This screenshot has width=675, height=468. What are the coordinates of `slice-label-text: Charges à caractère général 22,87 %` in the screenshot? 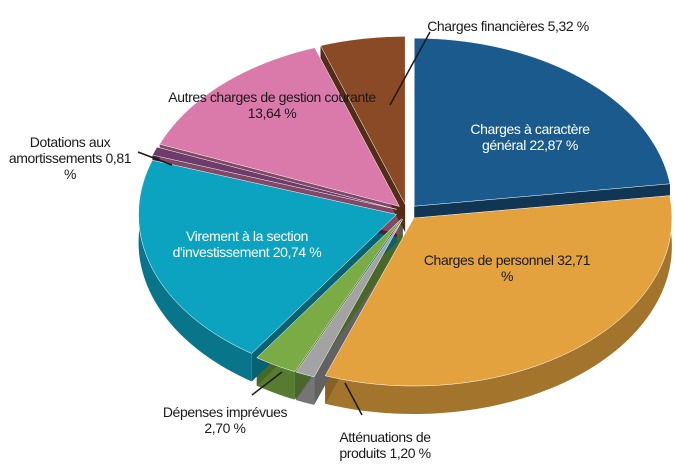 It's located at (530, 137).